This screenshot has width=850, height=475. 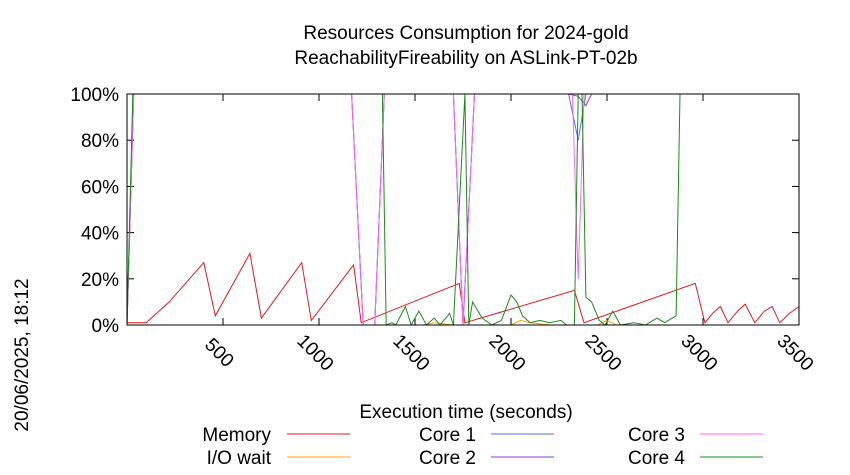 I want to click on x-tick-label: 500, so click(x=218, y=352).